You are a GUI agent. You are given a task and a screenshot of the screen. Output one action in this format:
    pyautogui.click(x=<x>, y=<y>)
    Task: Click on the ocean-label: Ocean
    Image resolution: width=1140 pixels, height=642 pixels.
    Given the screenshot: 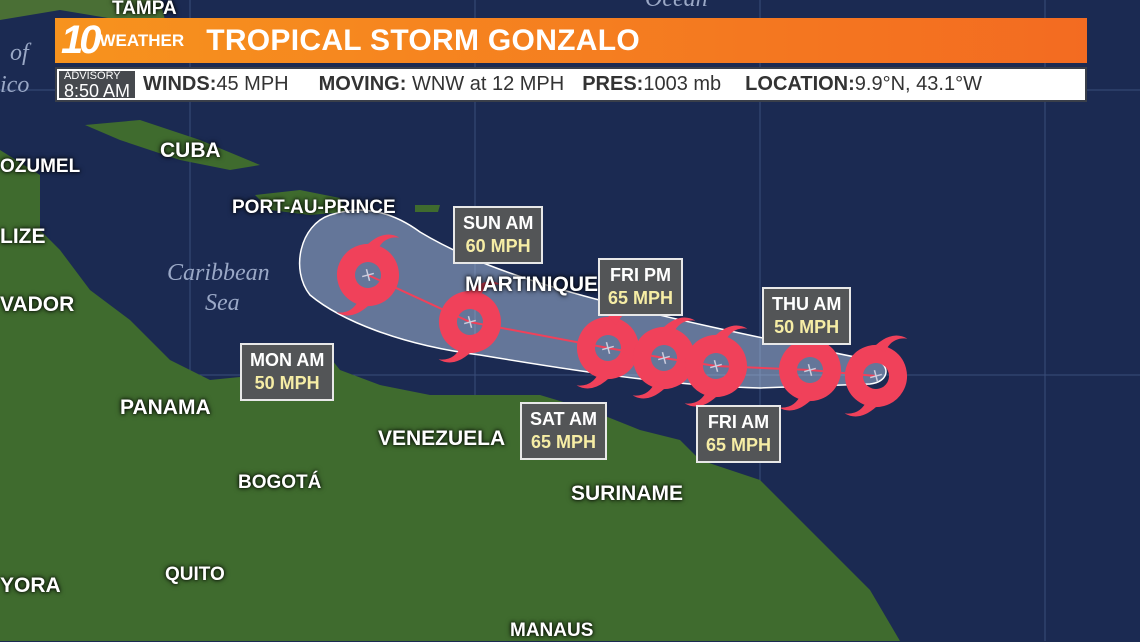 What is the action you would take?
    pyautogui.click(x=676, y=6)
    